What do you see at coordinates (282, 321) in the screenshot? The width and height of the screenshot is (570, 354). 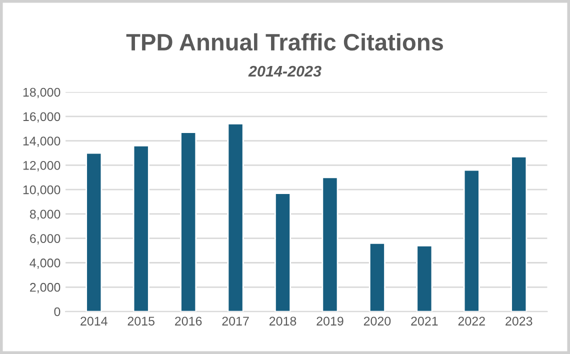 I see `x-tick-label: 2018` at bounding box center [282, 321].